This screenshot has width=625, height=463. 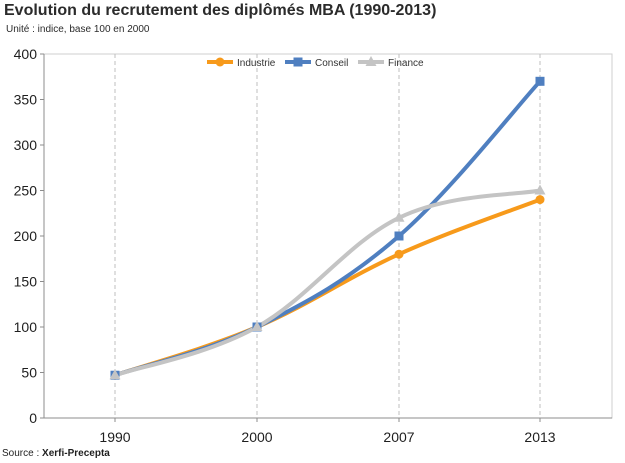 What do you see at coordinates (21, 453) in the screenshot?
I see `source-label: Source :` at bounding box center [21, 453].